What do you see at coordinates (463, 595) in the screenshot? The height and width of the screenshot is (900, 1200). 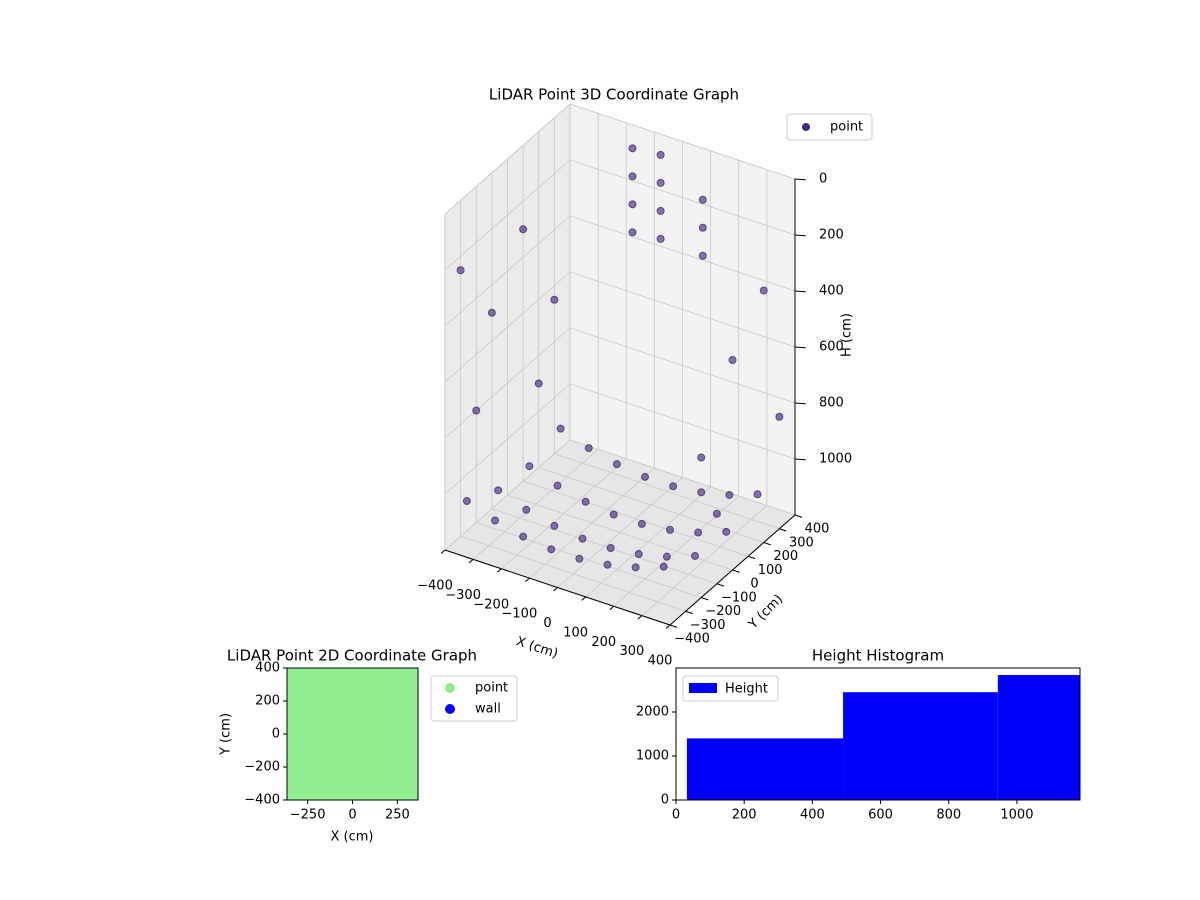 I see `x-tick-label: −300` at bounding box center [463, 595].